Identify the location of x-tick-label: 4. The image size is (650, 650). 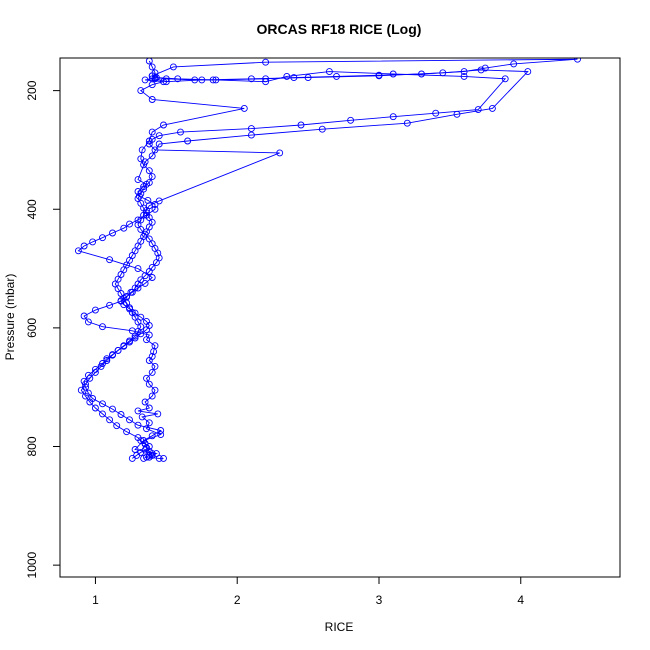
(520, 600).